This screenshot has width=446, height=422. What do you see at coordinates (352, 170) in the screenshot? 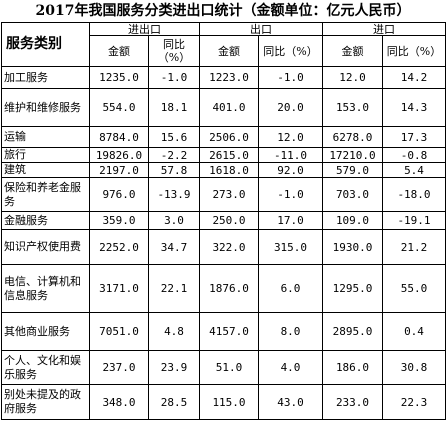
I see `amount-cell: 579.0` at bounding box center [352, 170].